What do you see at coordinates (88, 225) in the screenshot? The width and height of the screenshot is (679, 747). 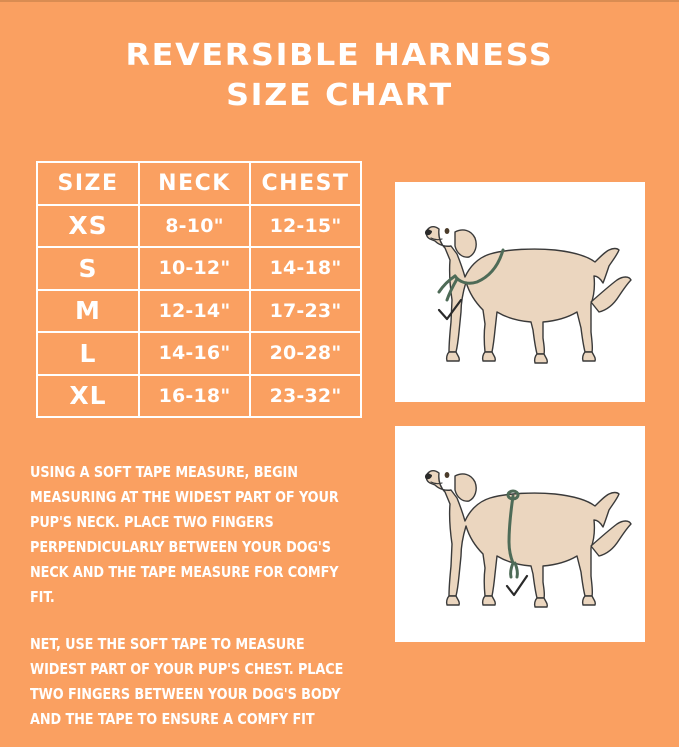 I see `cell-size: XS` at bounding box center [88, 225].